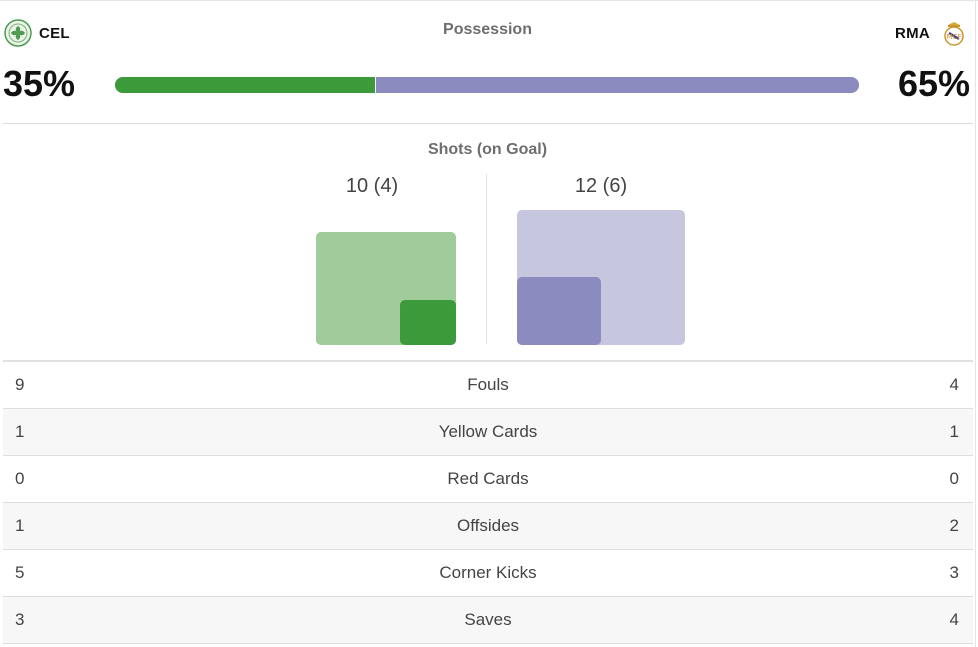 The image size is (978, 647). What do you see at coordinates (489, 0) in the screenshot?
I see `top-border` at bounding box center [489, 0].